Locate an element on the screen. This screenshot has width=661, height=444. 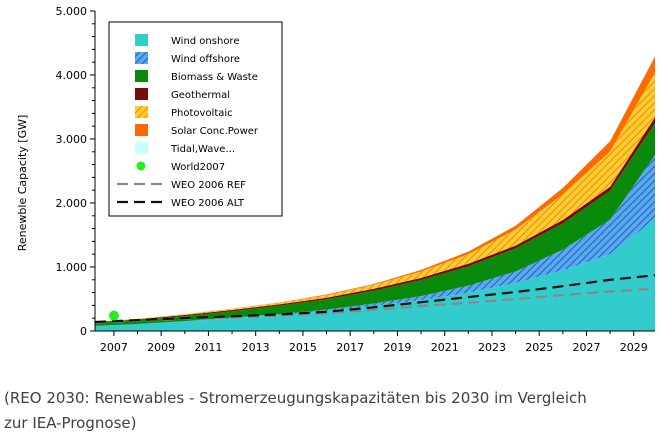
legend-label: Wind offshore is located at coordinates (205, 59).